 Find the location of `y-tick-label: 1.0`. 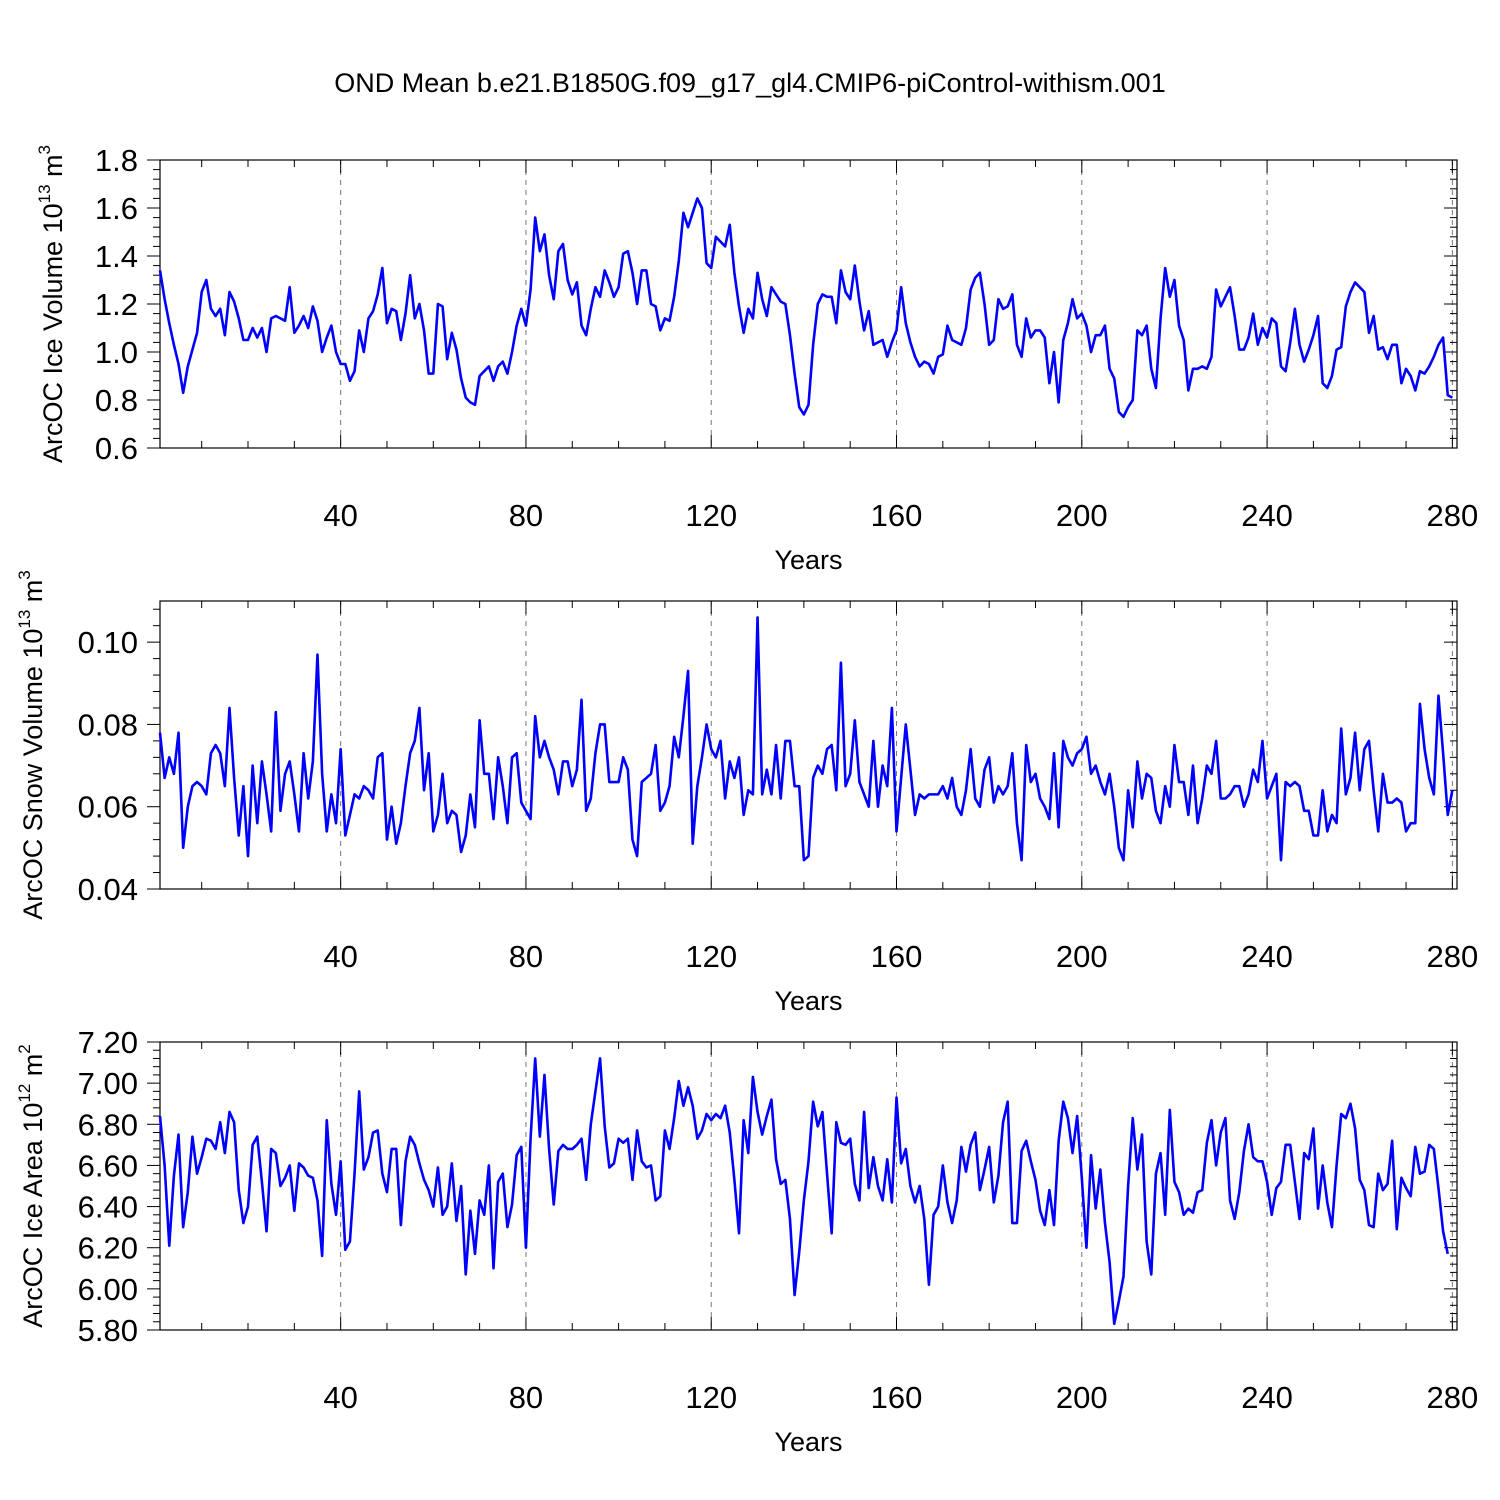

y-tick-label: 1.0 is located at coordinates (116, 352).